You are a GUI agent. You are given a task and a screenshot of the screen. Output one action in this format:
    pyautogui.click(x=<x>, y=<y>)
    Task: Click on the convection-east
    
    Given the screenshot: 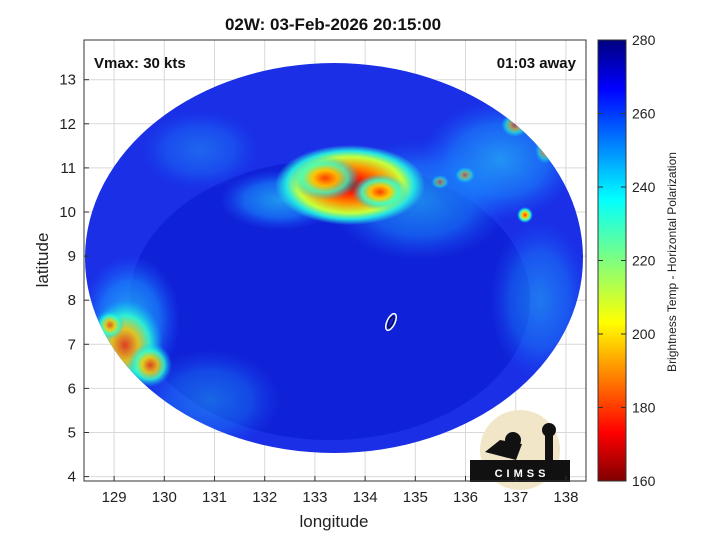 What is the action you would take?
    pyautogui.click(x=525, y=215)
    